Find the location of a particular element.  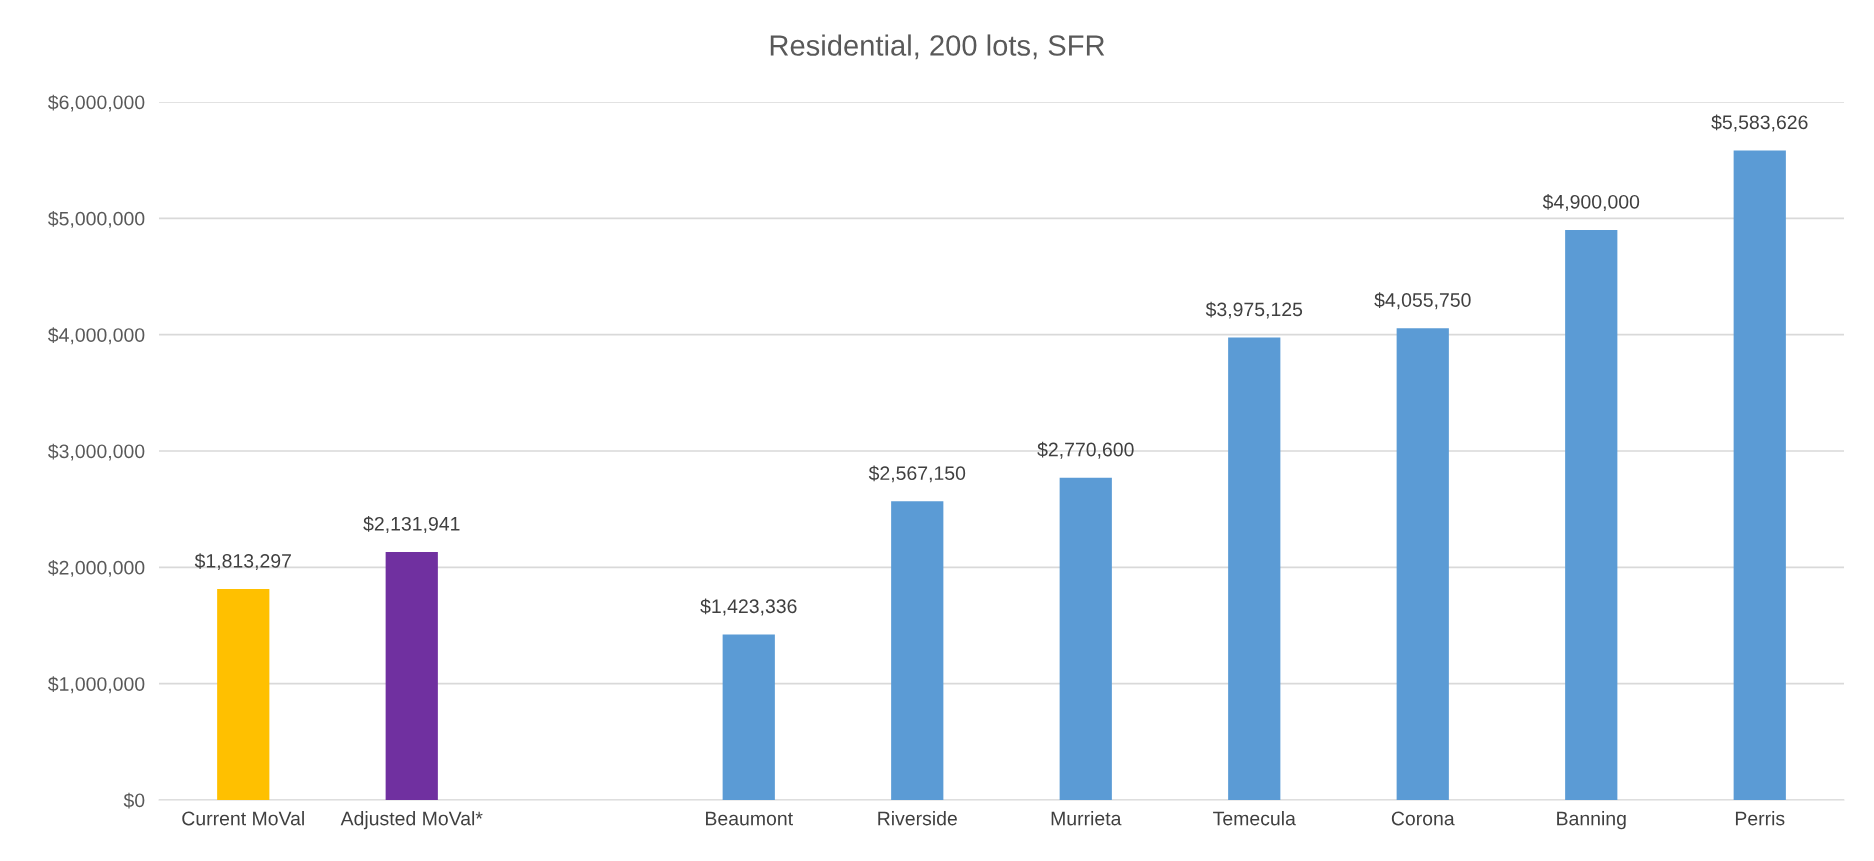

y-tick-label: $6,000,000 is located at coordinates (96, 103).